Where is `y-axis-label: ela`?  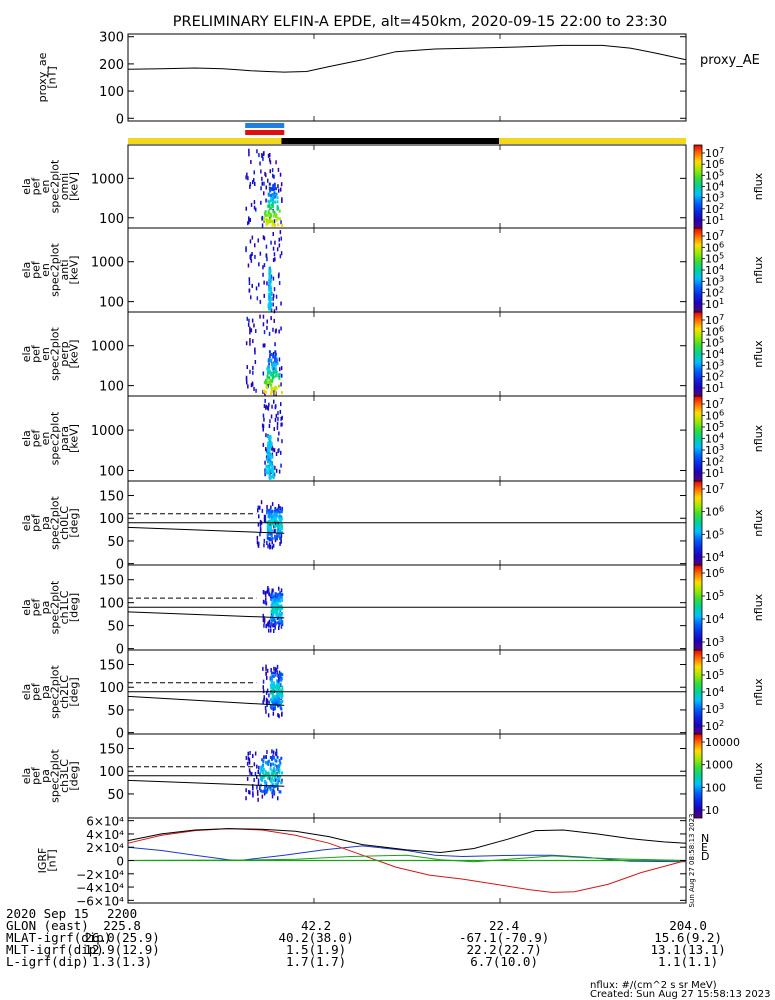
y-axis-label: ela is located at coordinates (26, 607).